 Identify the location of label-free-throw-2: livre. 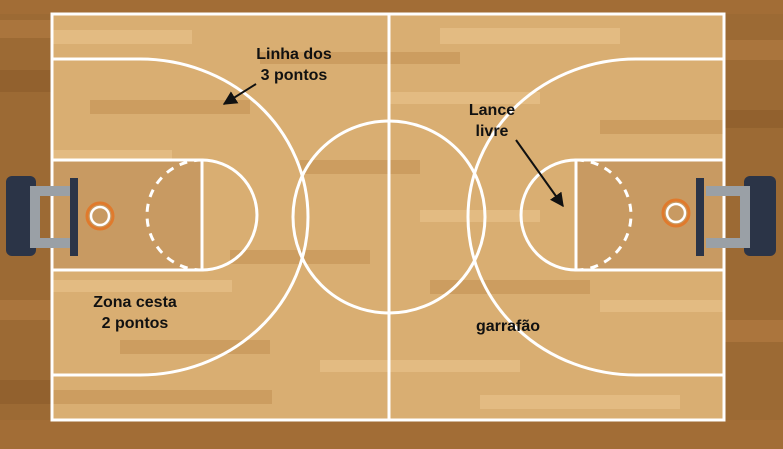
(492, 131).